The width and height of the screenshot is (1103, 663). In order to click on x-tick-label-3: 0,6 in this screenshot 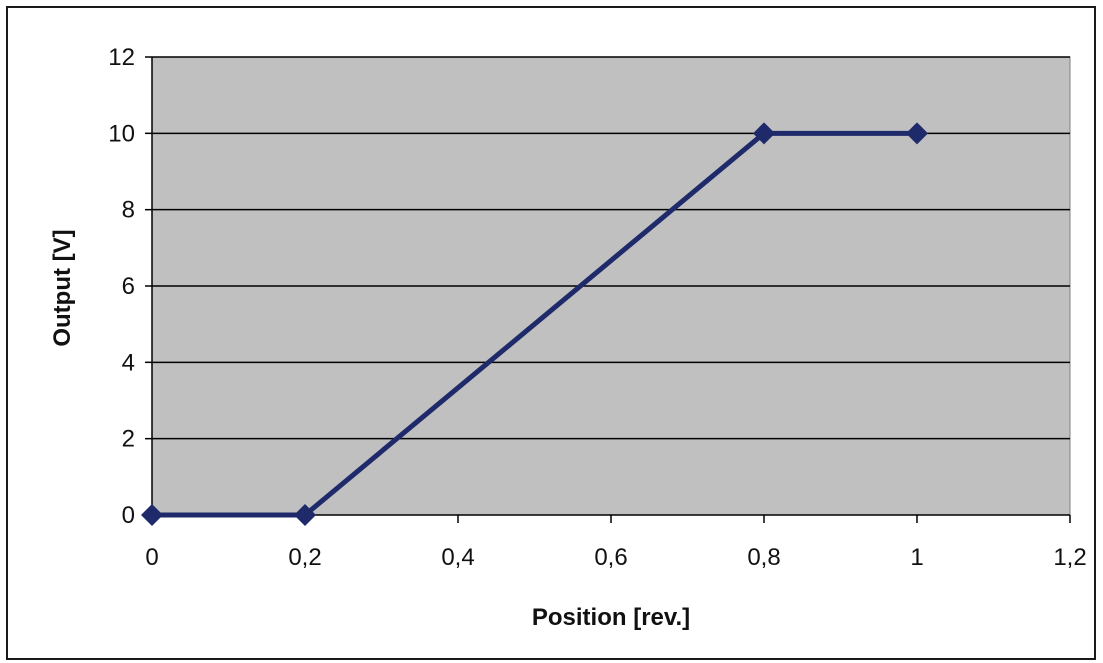, I will do `click(610, 557)`.